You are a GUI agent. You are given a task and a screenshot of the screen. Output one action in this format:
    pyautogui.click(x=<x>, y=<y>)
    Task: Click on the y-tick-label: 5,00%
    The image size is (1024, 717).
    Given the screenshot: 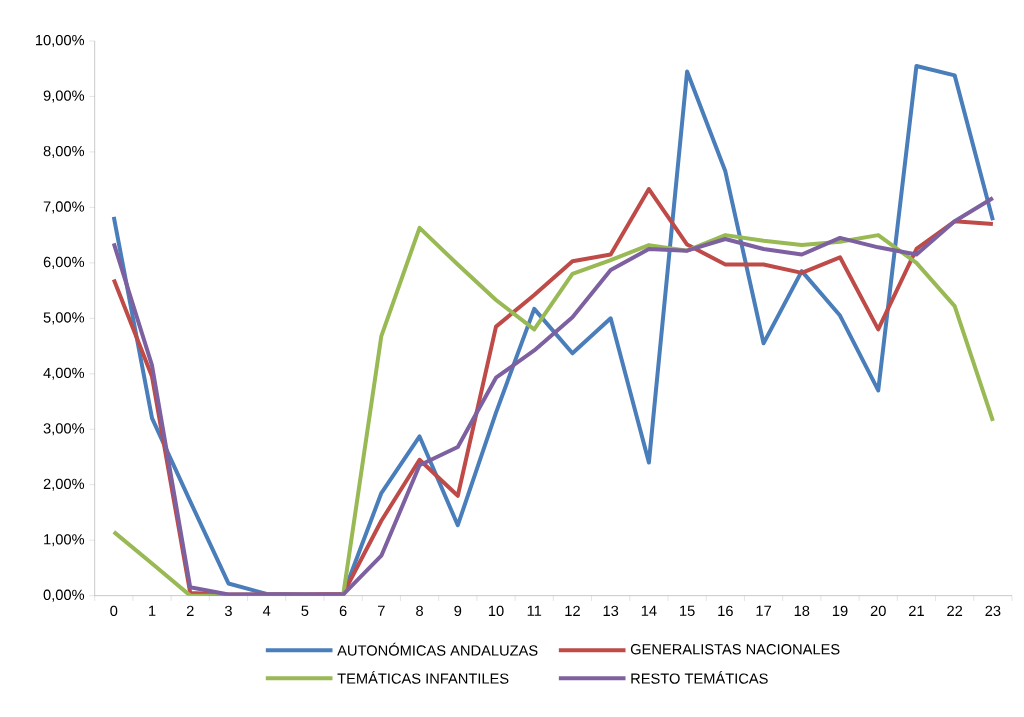 What is the action you would take?
    pyautogui.click(x=64, y=318)
    